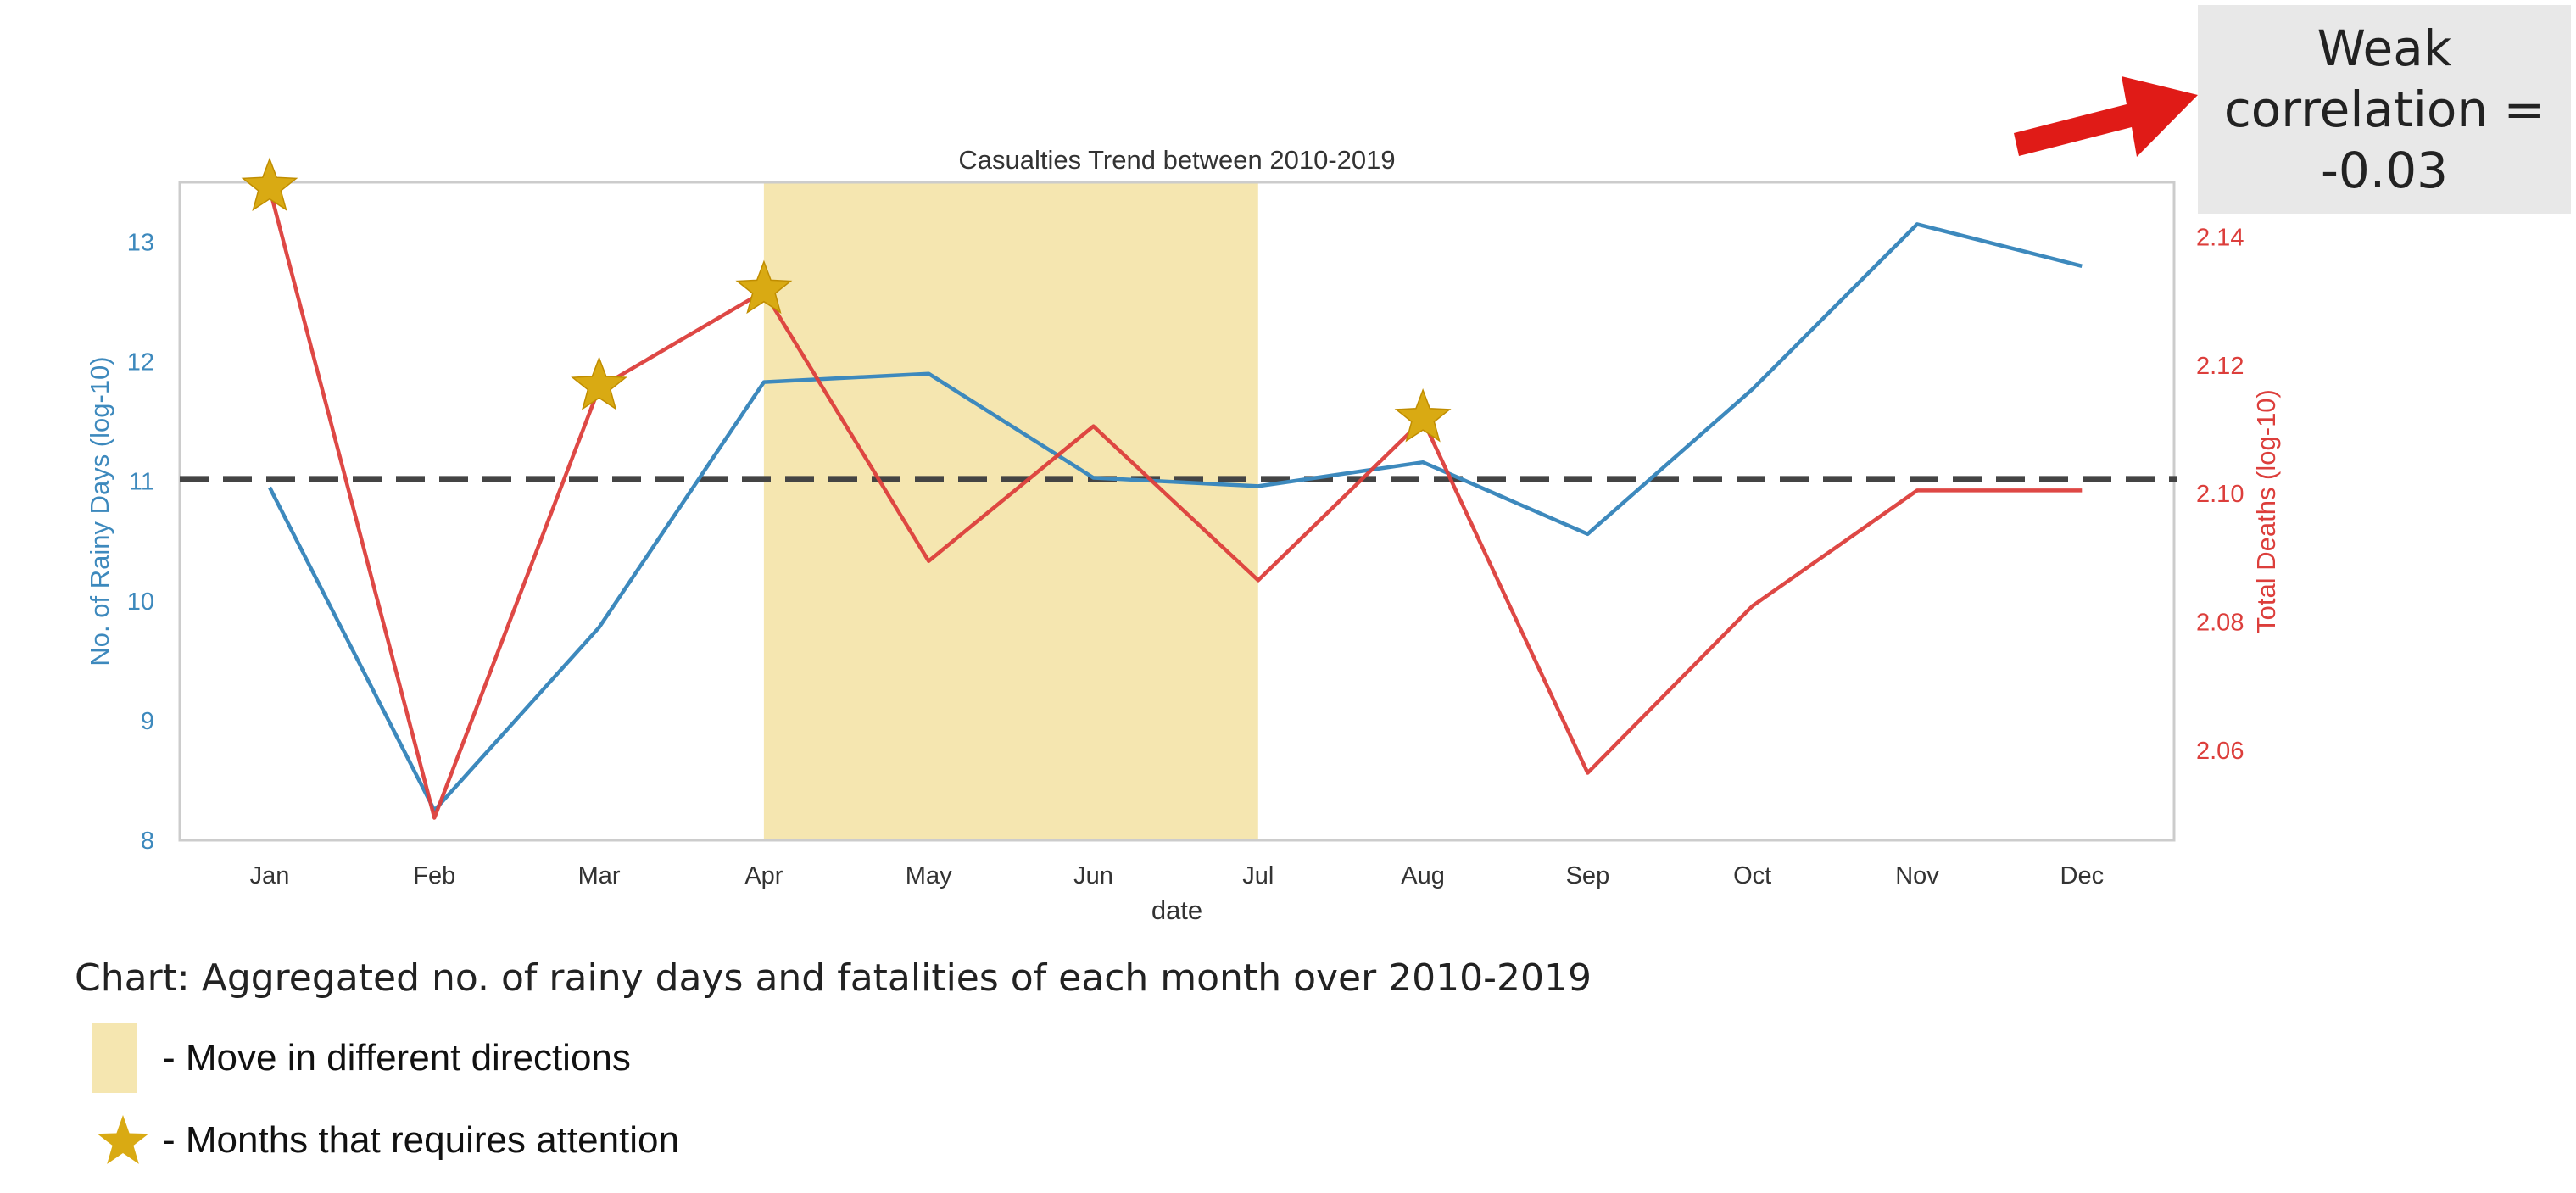 Image resolution: width=2576 pixels, height=1193 pixels. What do you see at coordinates (599, 876) in the screenshot?
I see `x-tick-label: Mar` at bounding box center [599, 876].